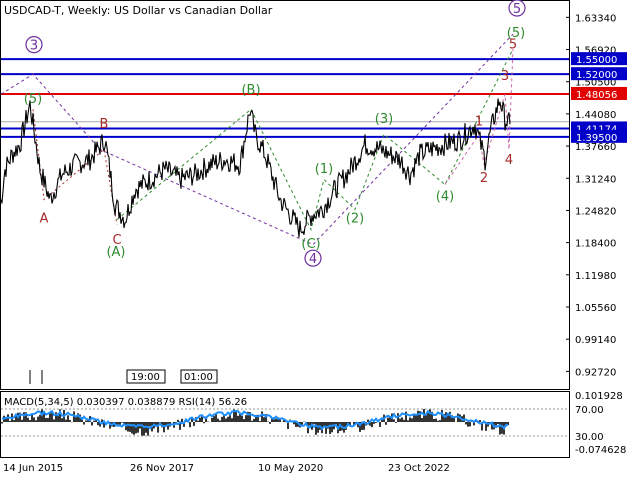  What do you see at coordinates (595, 308) in the screenshot?
I see `y-tick-label: 1.05560` at bounding box center [595, 308].